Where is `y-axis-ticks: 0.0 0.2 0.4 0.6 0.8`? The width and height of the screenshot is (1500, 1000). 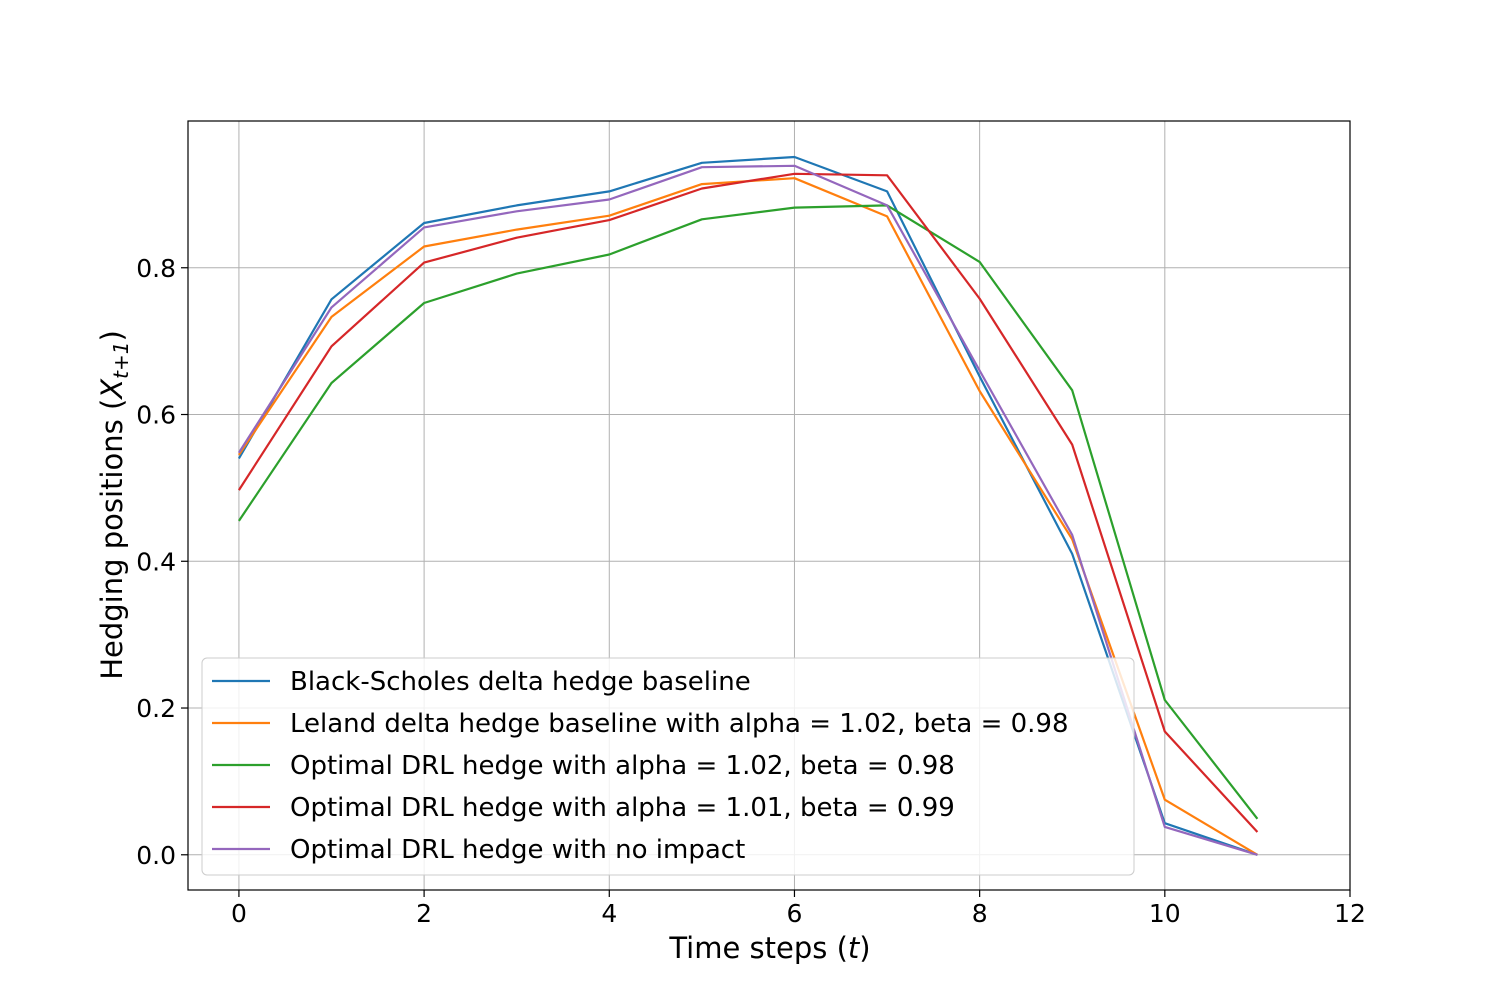
y-axis-ticks: 0.0 0.2 0.4 0.6 0.8 is located at coordinates (162, 562).